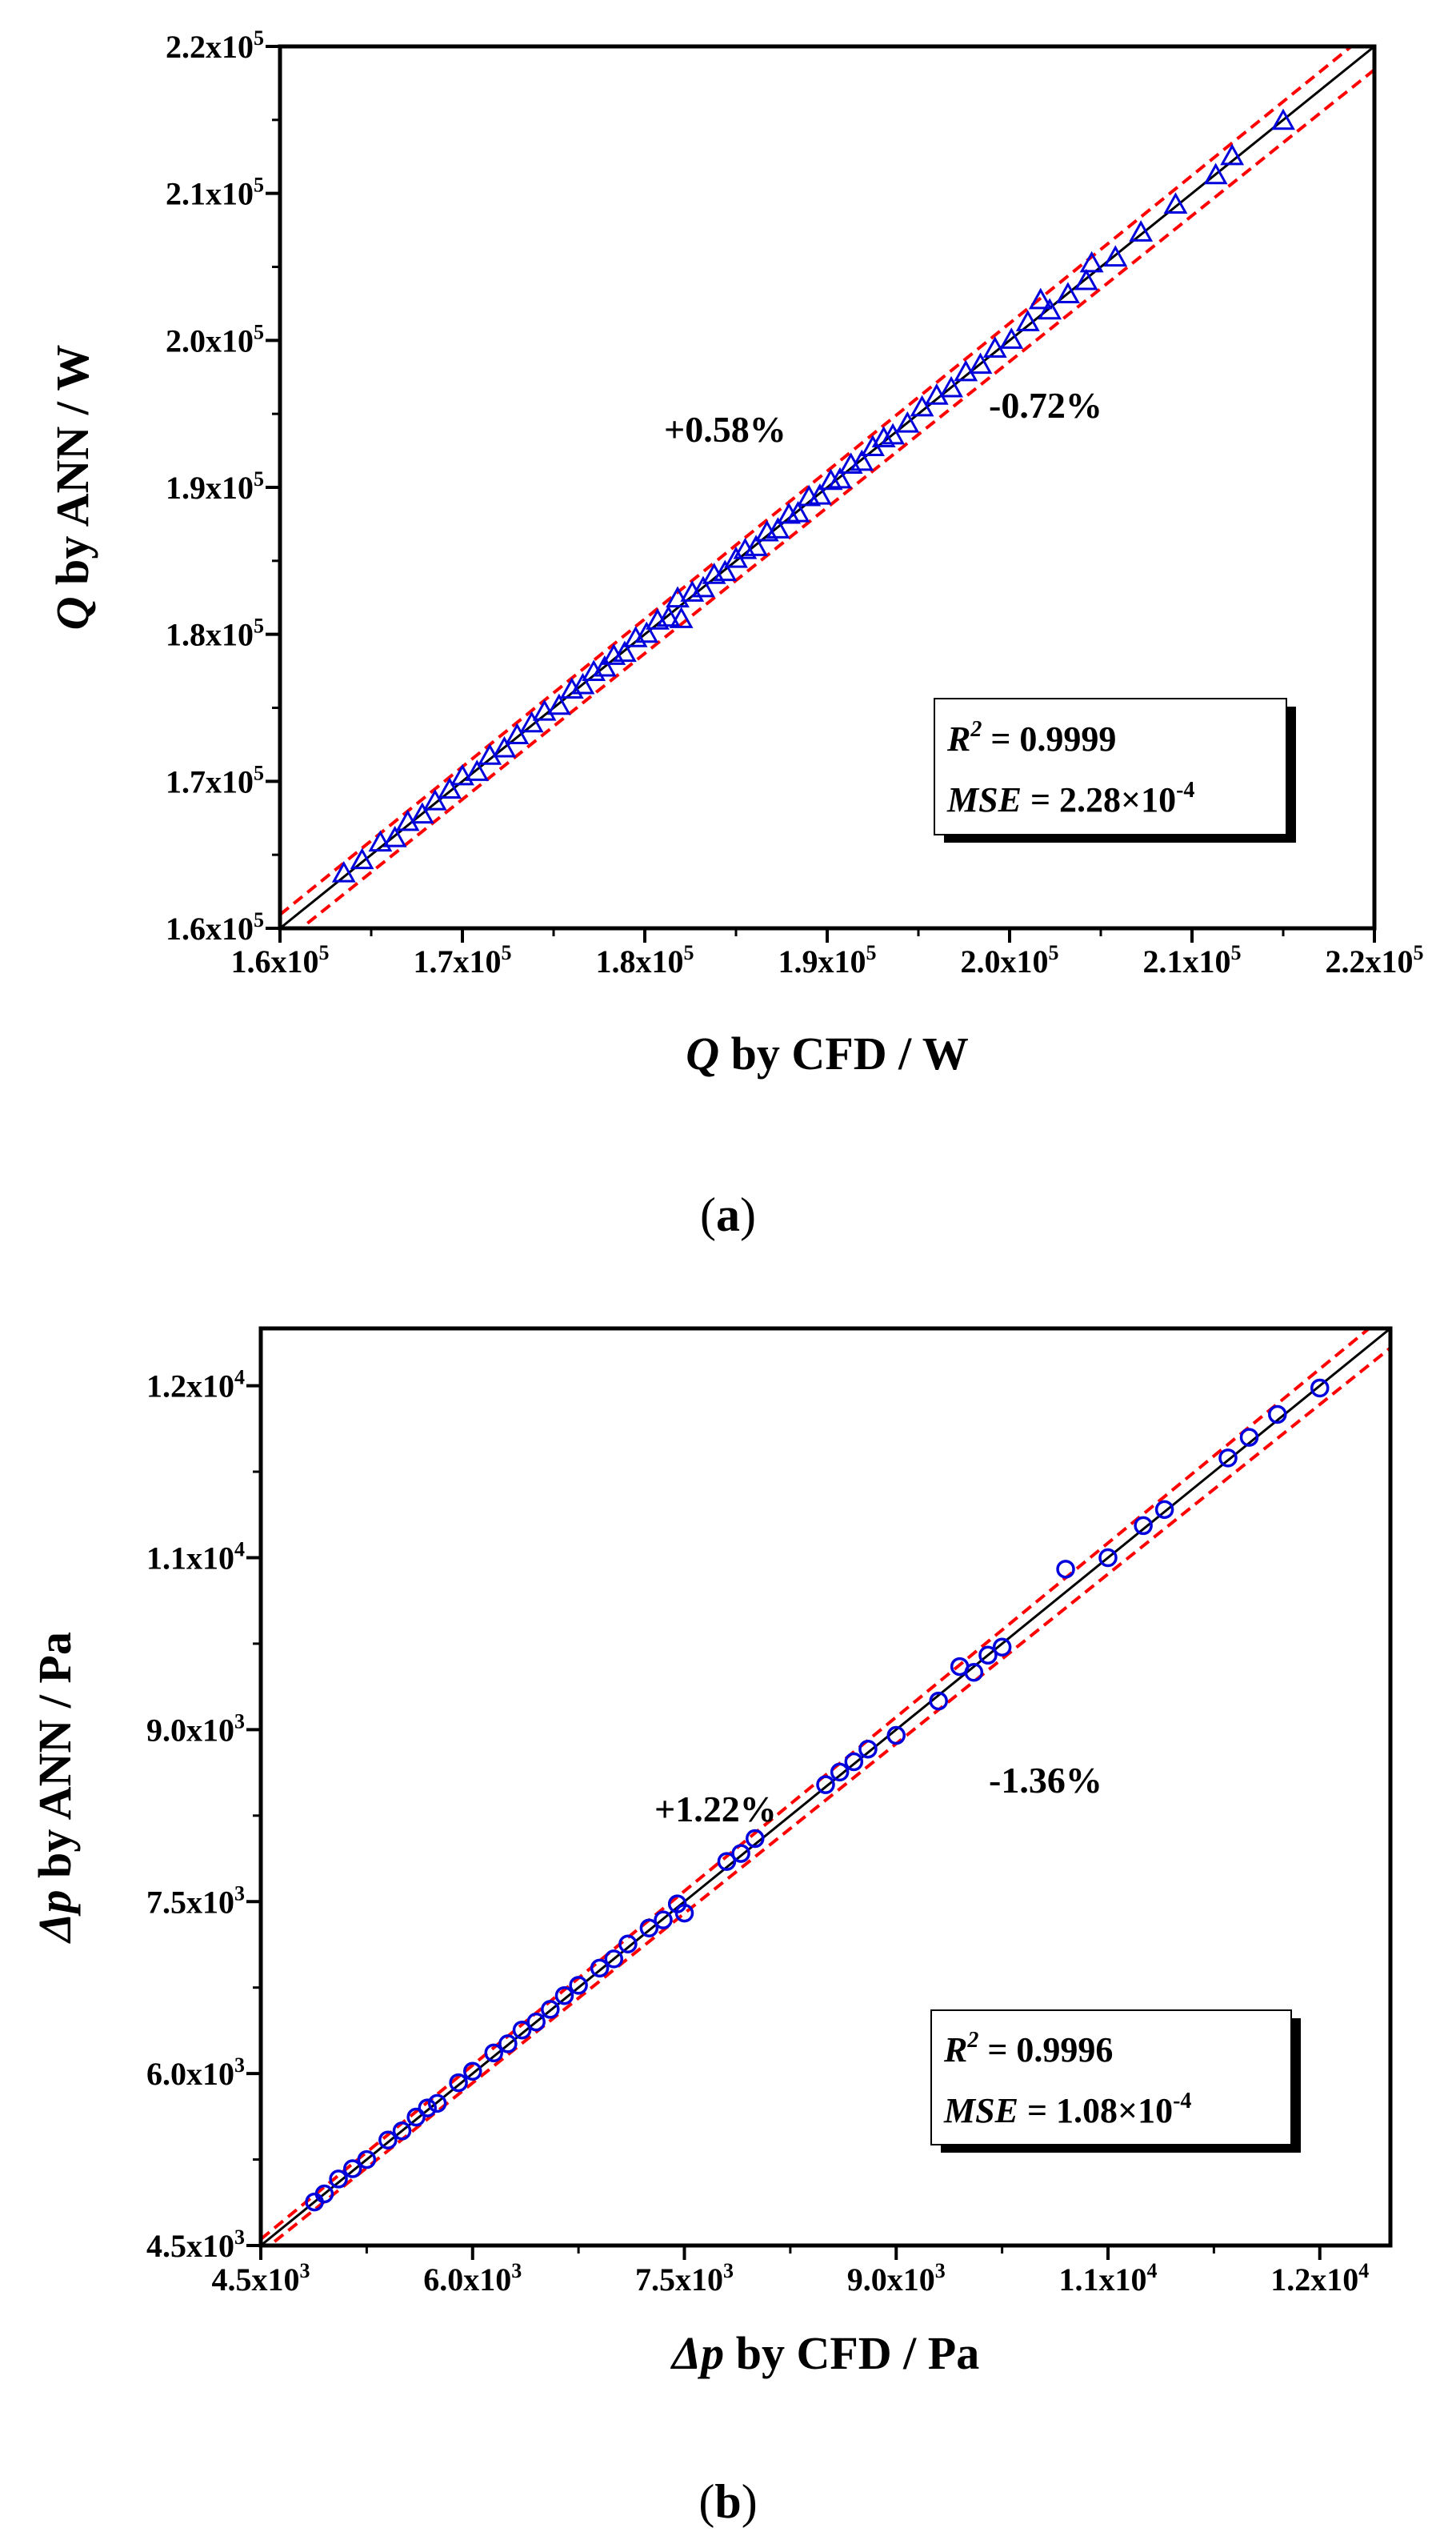  Describe the element at coordinates (1067, 2109) in the screenshot. I see `mse-b: MSE = 1.08×10-4` at that location.